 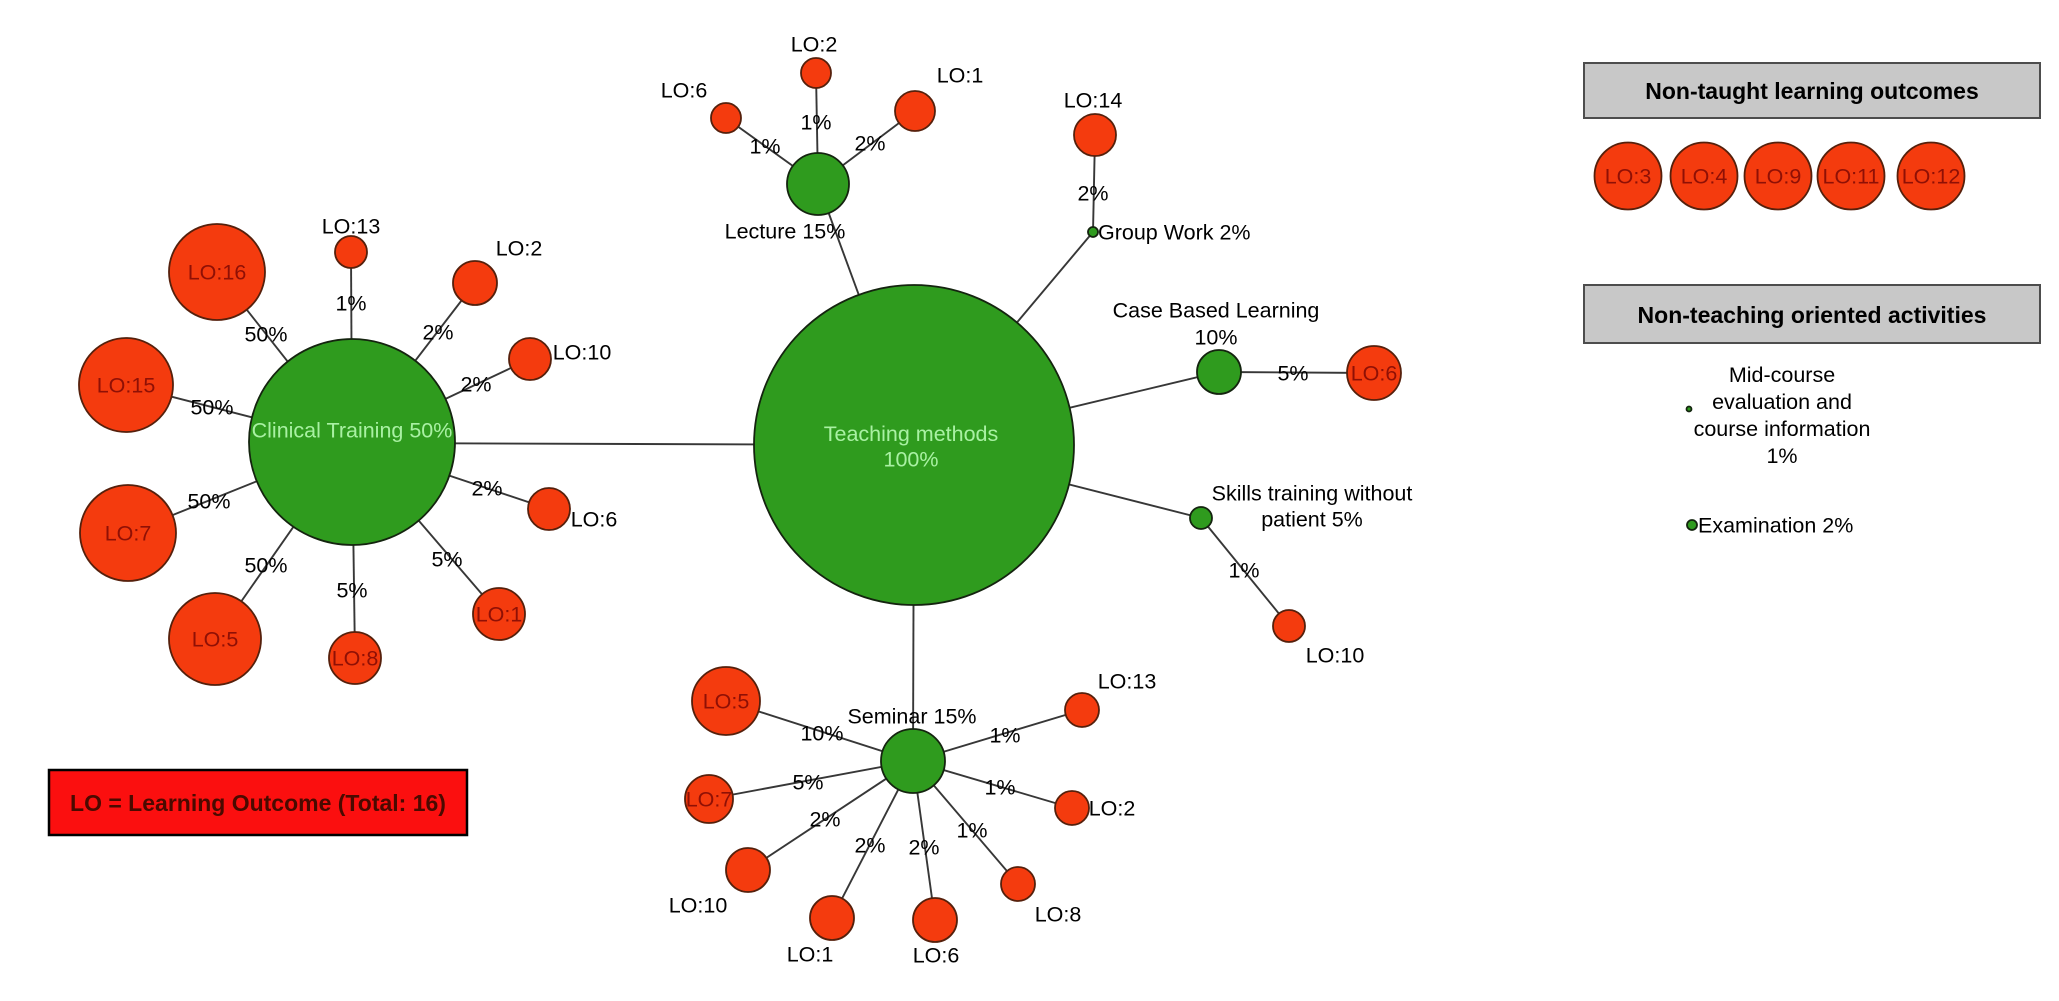 What do you see at coordinates (911, 434) in the screenshot?
I see `svg-text: Teaching methods` at bounding box center [911, 434].